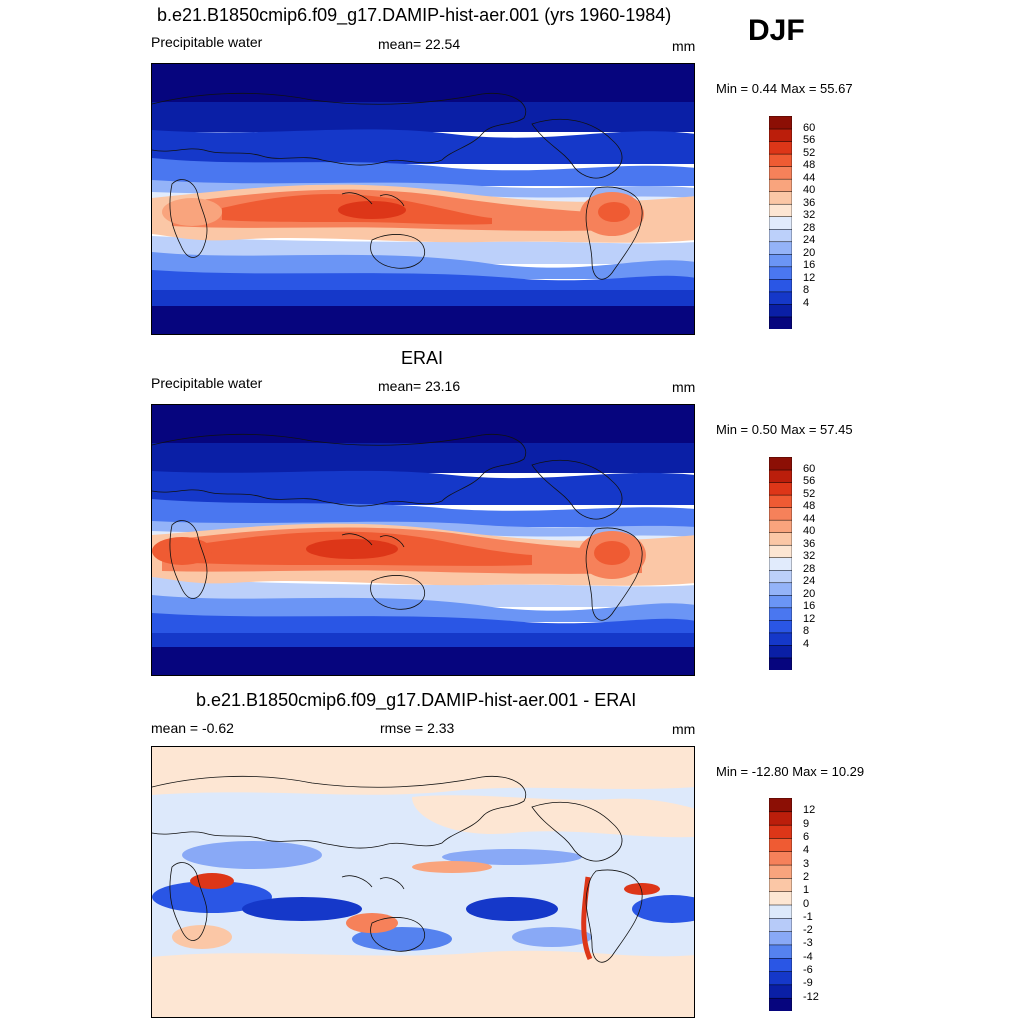 The height and width of the screenshot is (1024, 1024). I want to click on colorbar-tick-label: -1, so click(808, 916).